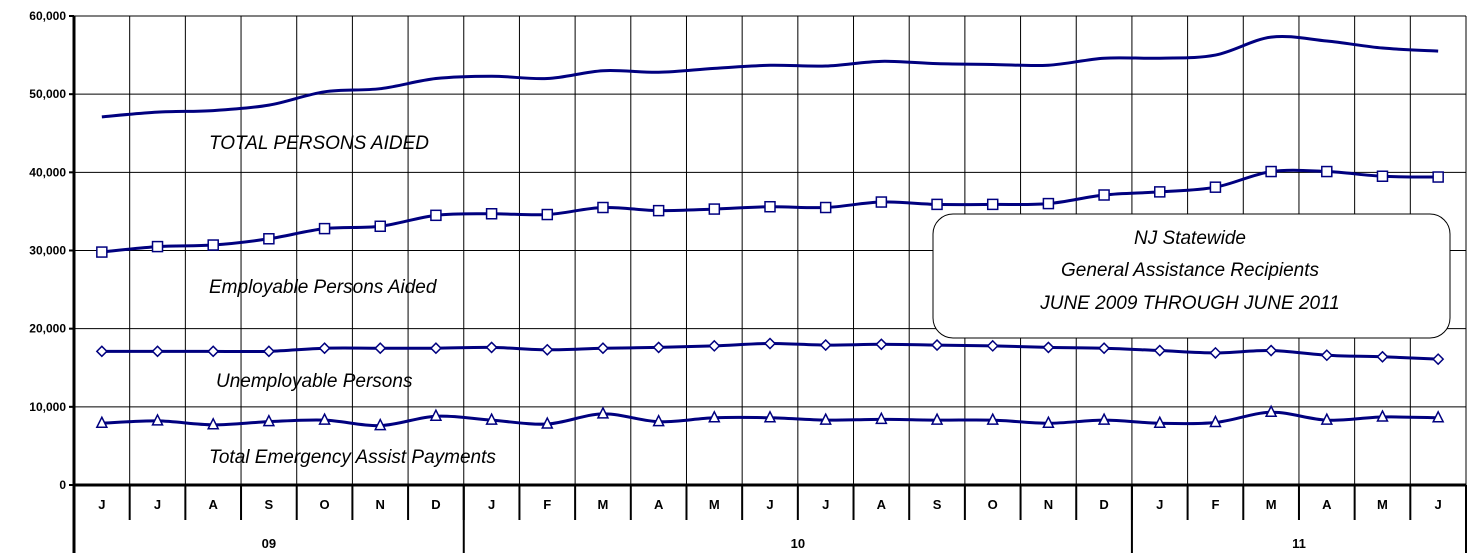  What do you see at coordinates (352, 457) in the screenshot?
I see `series-label-3: Total Emergency Assist Payments` at bounding box center [352, 457].